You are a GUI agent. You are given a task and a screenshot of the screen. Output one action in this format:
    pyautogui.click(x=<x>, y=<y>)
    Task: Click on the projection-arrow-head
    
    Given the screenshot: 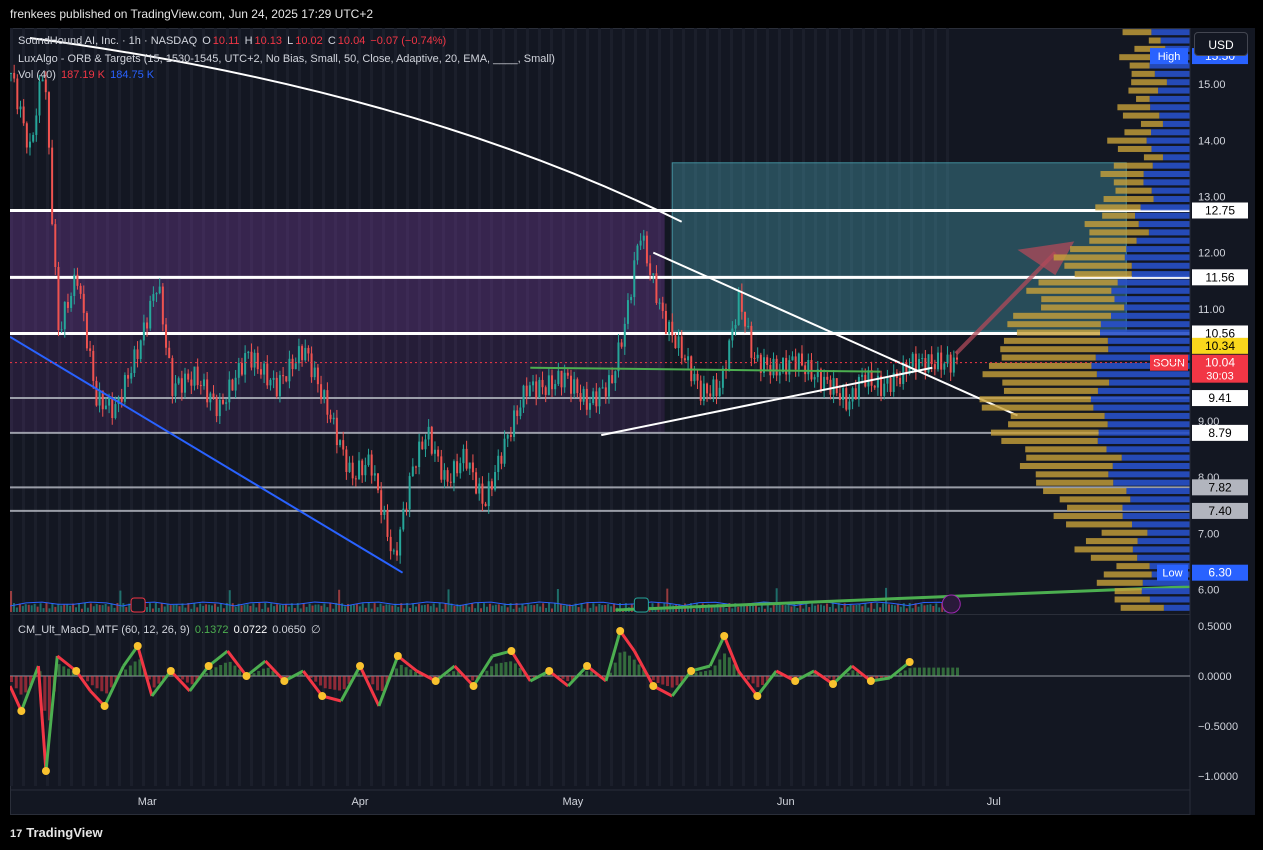 What is the action you would take?
    pyautogui.click(x=1046, y=258)
    